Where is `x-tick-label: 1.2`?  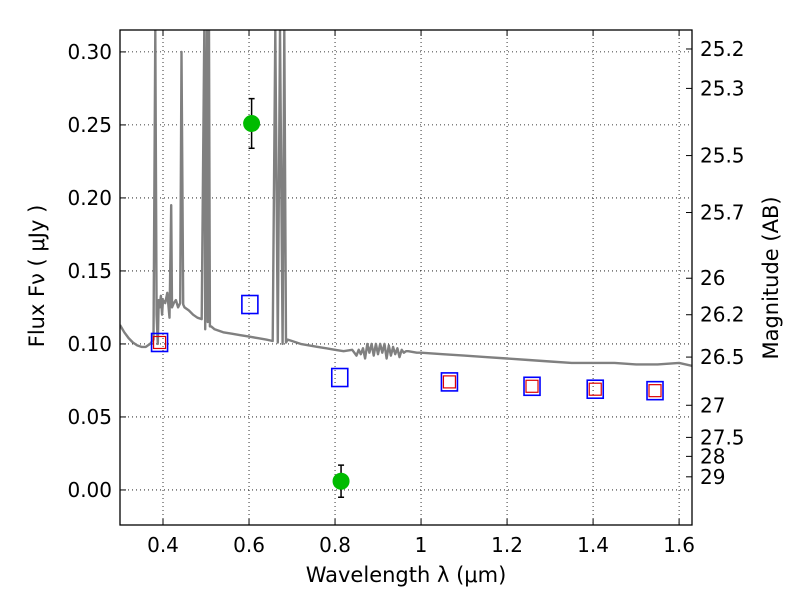 x-tick-label: 1.2 is located at coordinates (507, 545).